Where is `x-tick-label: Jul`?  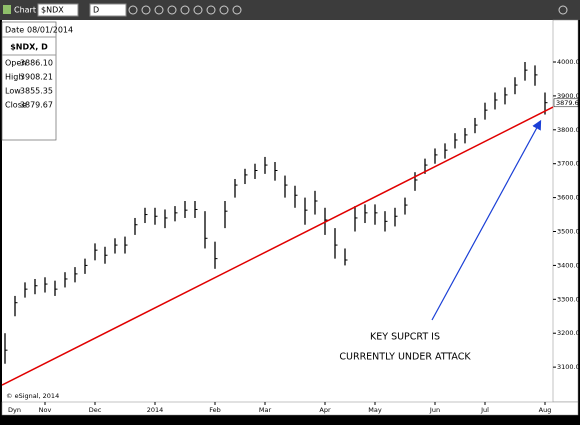
x-tick-label: Jul is located at coordinates (484, 410).